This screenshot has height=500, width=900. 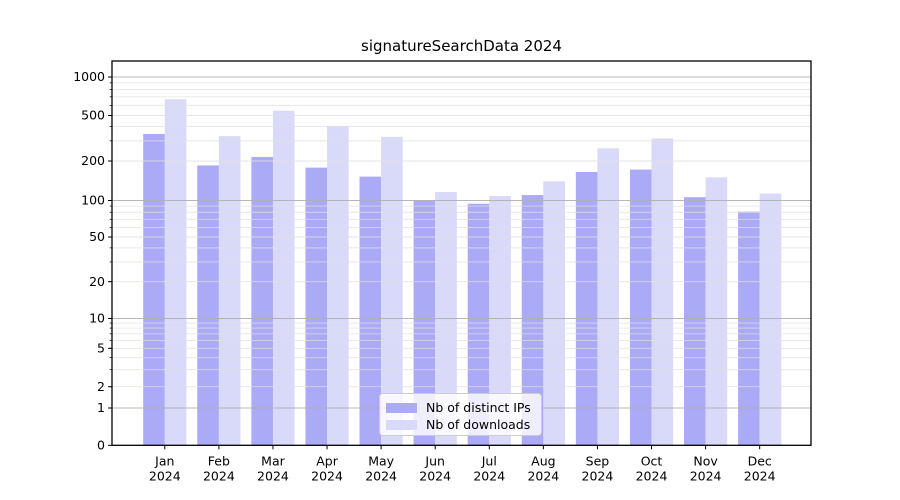 I want to click on legend-entry-downloads: Nb of downloads, so click(x=463, y=424).